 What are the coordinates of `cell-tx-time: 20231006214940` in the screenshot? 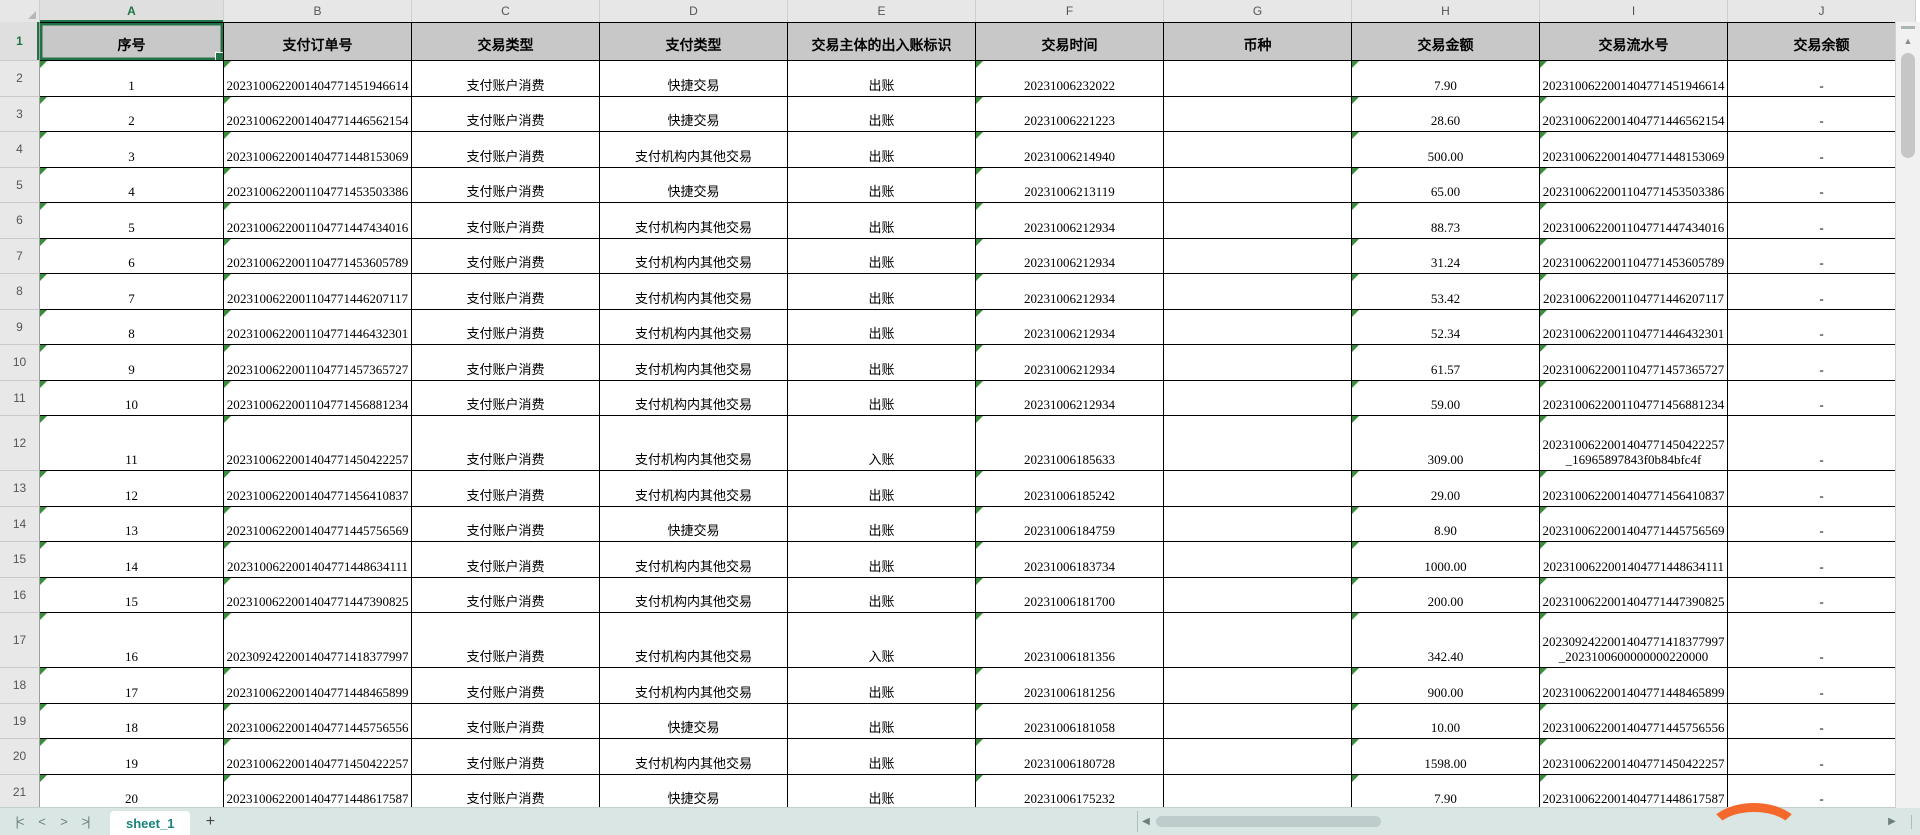 It's located at (1070, 150).